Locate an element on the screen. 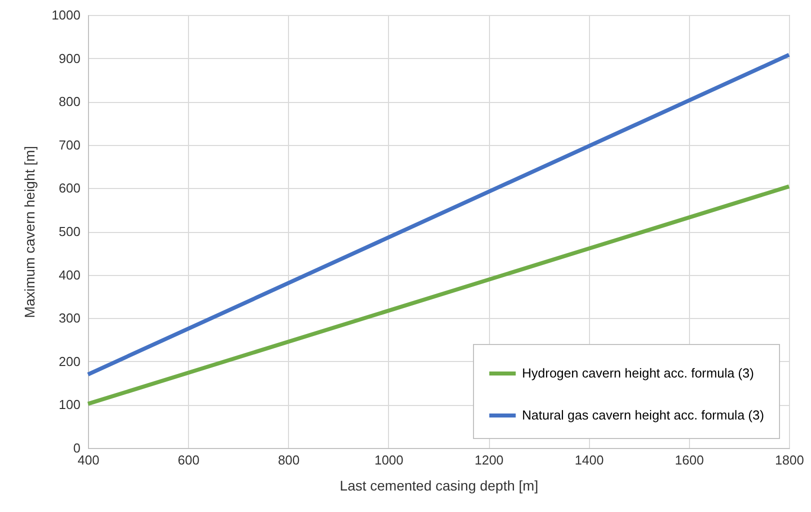 The width and height of the screenshot is (811, 512). y-axis-title: Maximum cavern height [m] is located at coordinates (30, 232).